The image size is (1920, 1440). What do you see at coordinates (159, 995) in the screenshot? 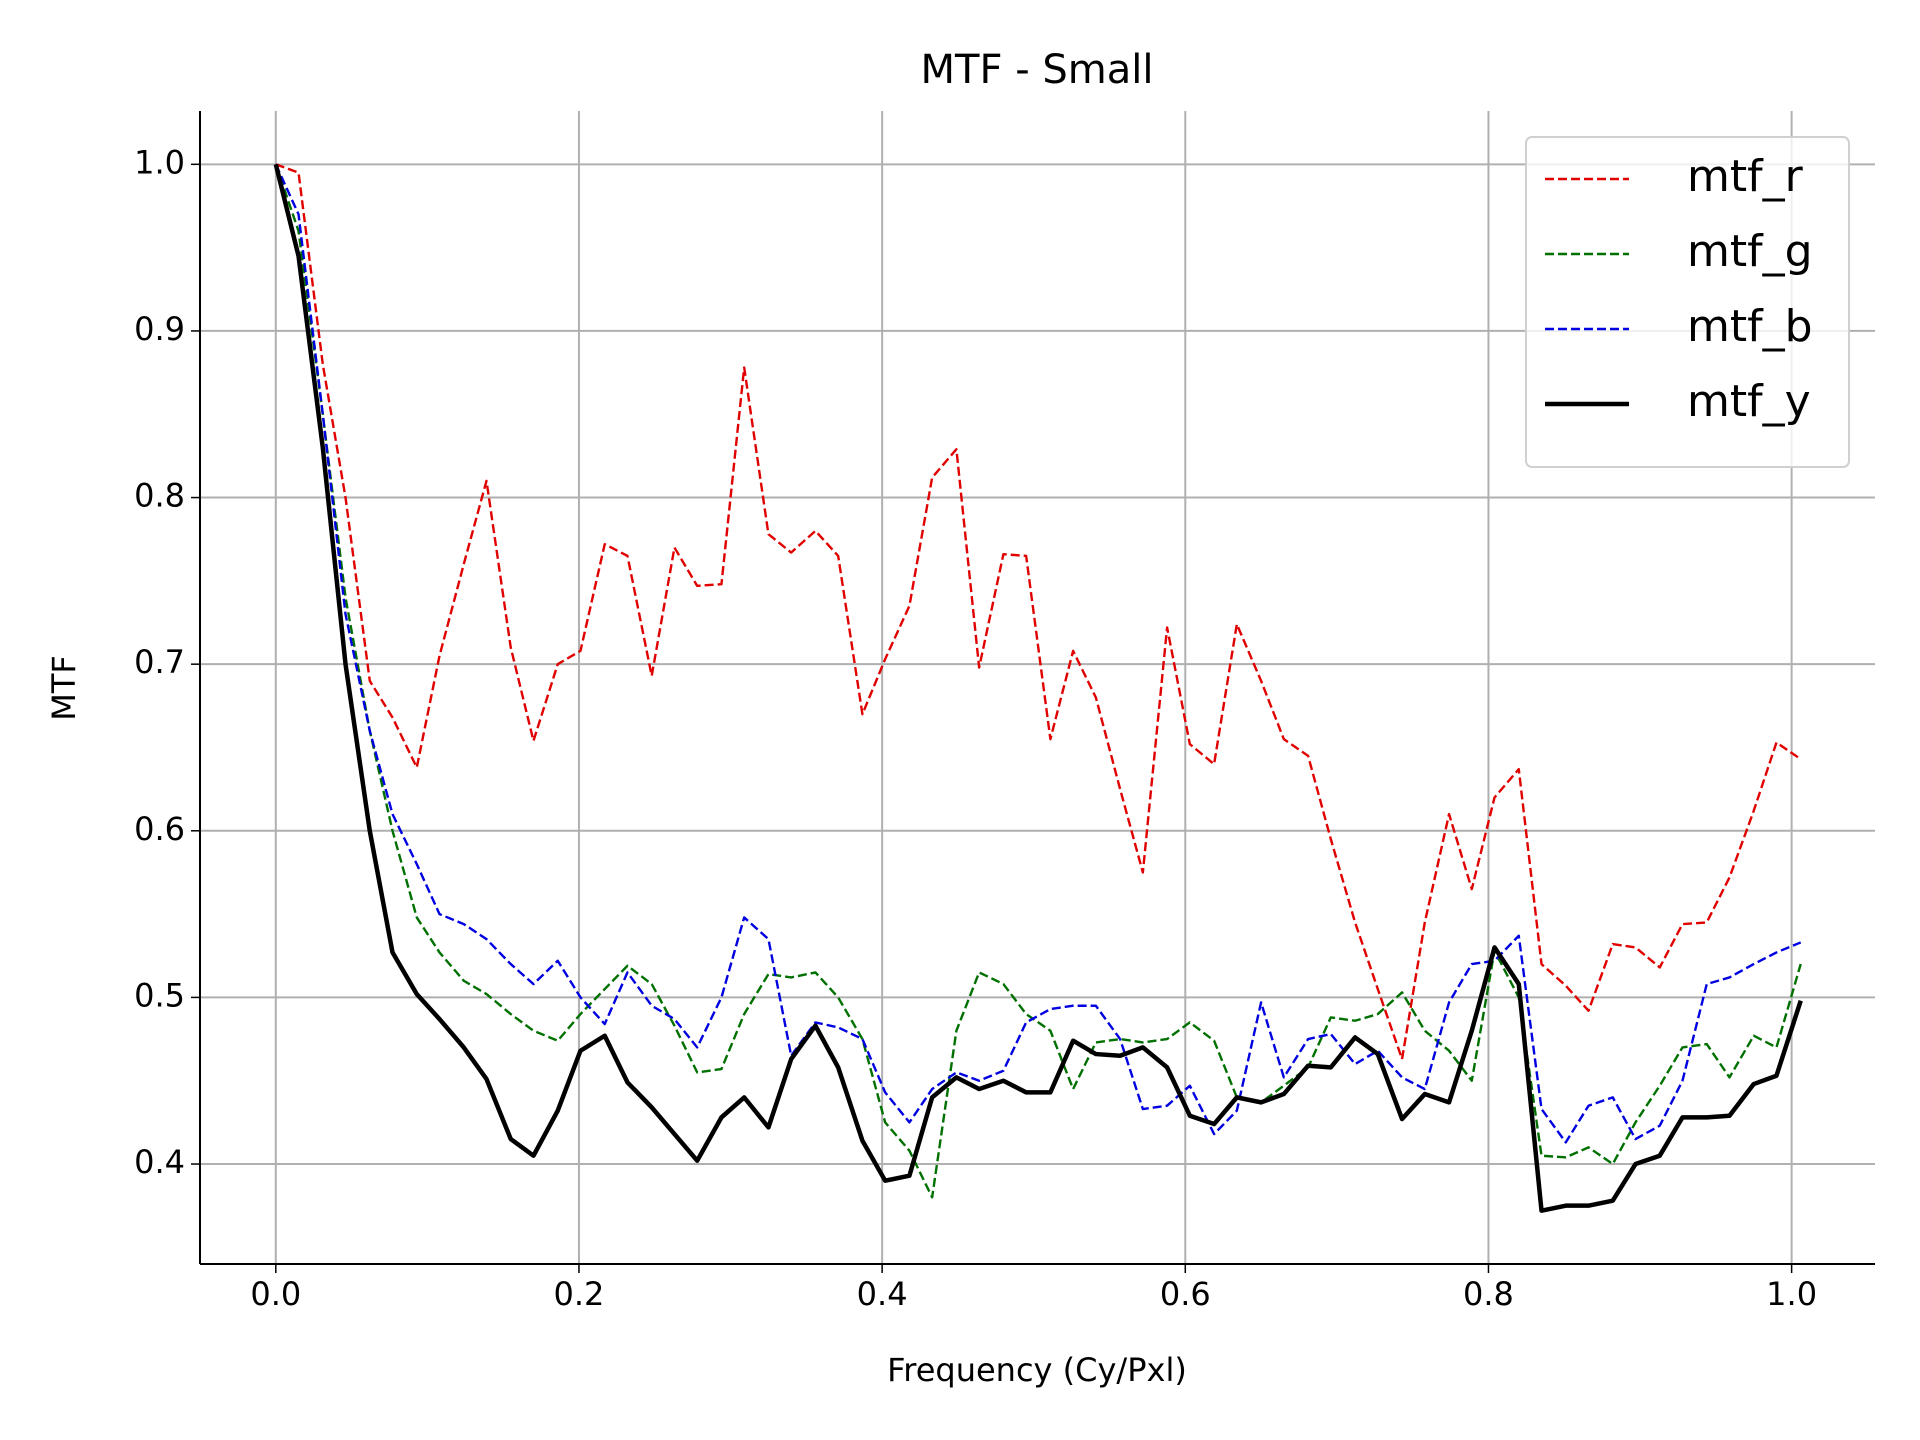
I see `y-tick-label: 0.5` at bounding box center [159, 995].